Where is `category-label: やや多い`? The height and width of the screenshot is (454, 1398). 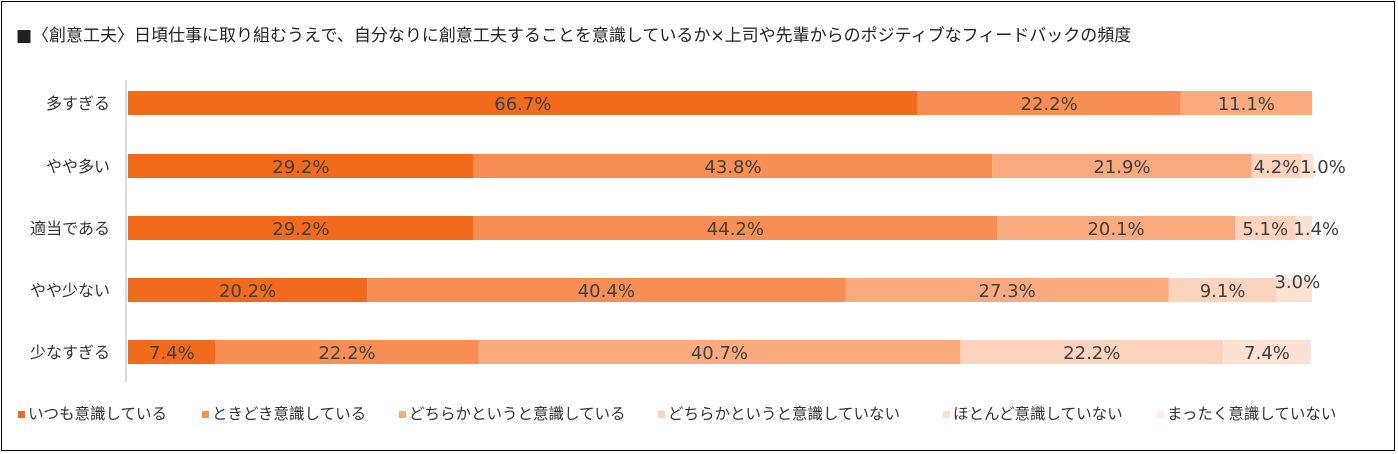 category-label: やや多い is located at coordinates (78, 166).